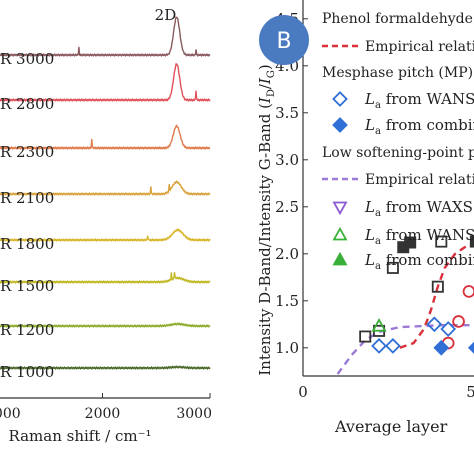 The height and width of the screenshot is (474, 474). I want to click on y-tick-label: 2.0, so click(287, 254).